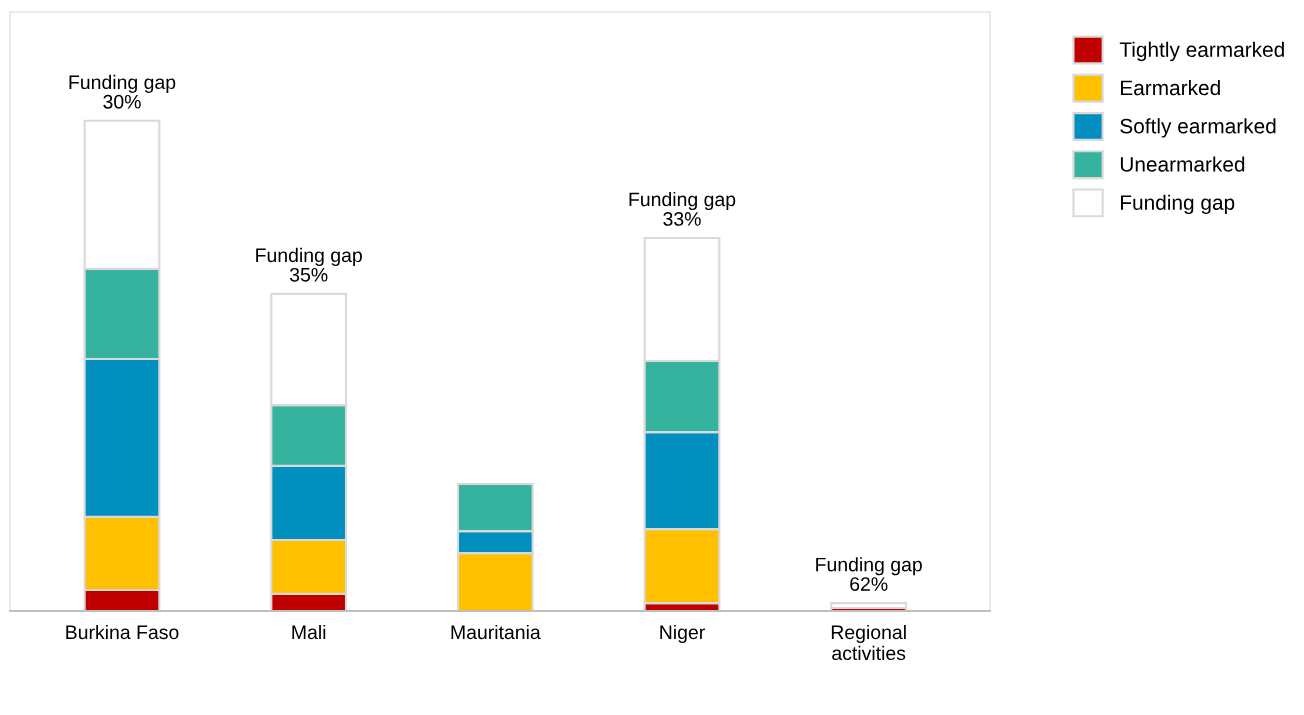 Image resolution: width=1304 pixels, height=715 pixels. Describe the element at coordinates (309, 264) in the screenshot. I see `annotation: Funding gap 35%` at that location.